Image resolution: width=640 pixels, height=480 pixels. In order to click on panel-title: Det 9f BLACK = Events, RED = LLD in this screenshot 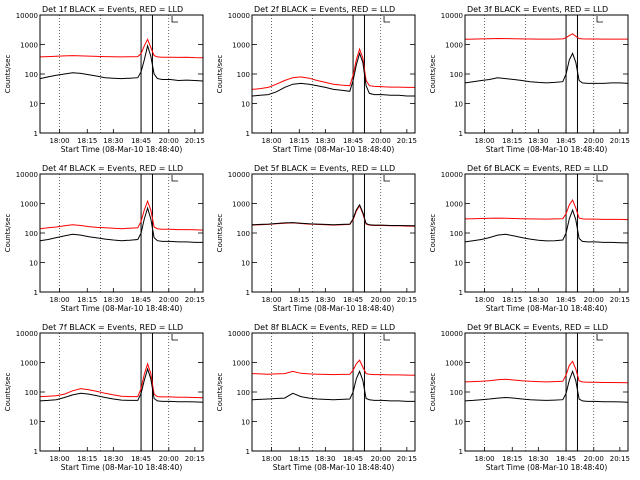, I will do `click(537, 327)`.